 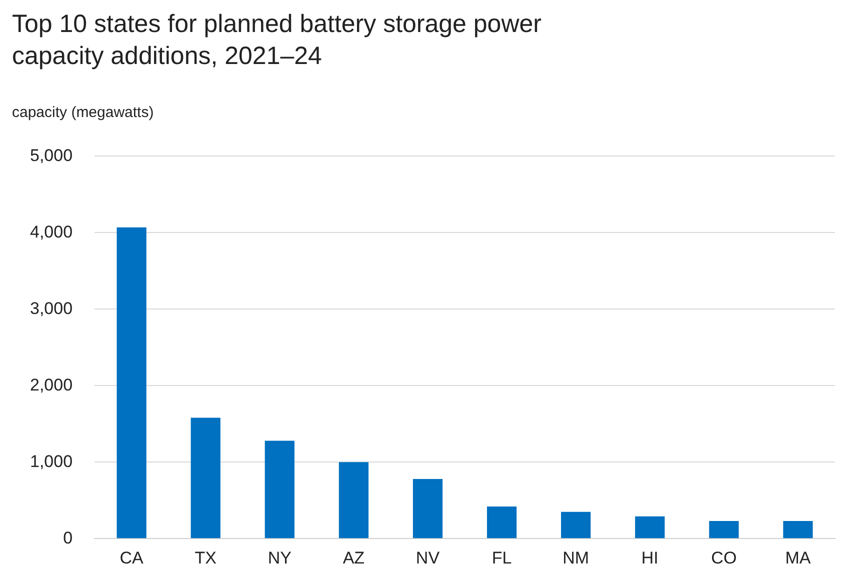 What do you see at coordinates (51, 461) in the screenshot?
I see `y-tick-label: 1,000` at bounding box center [51, 461].